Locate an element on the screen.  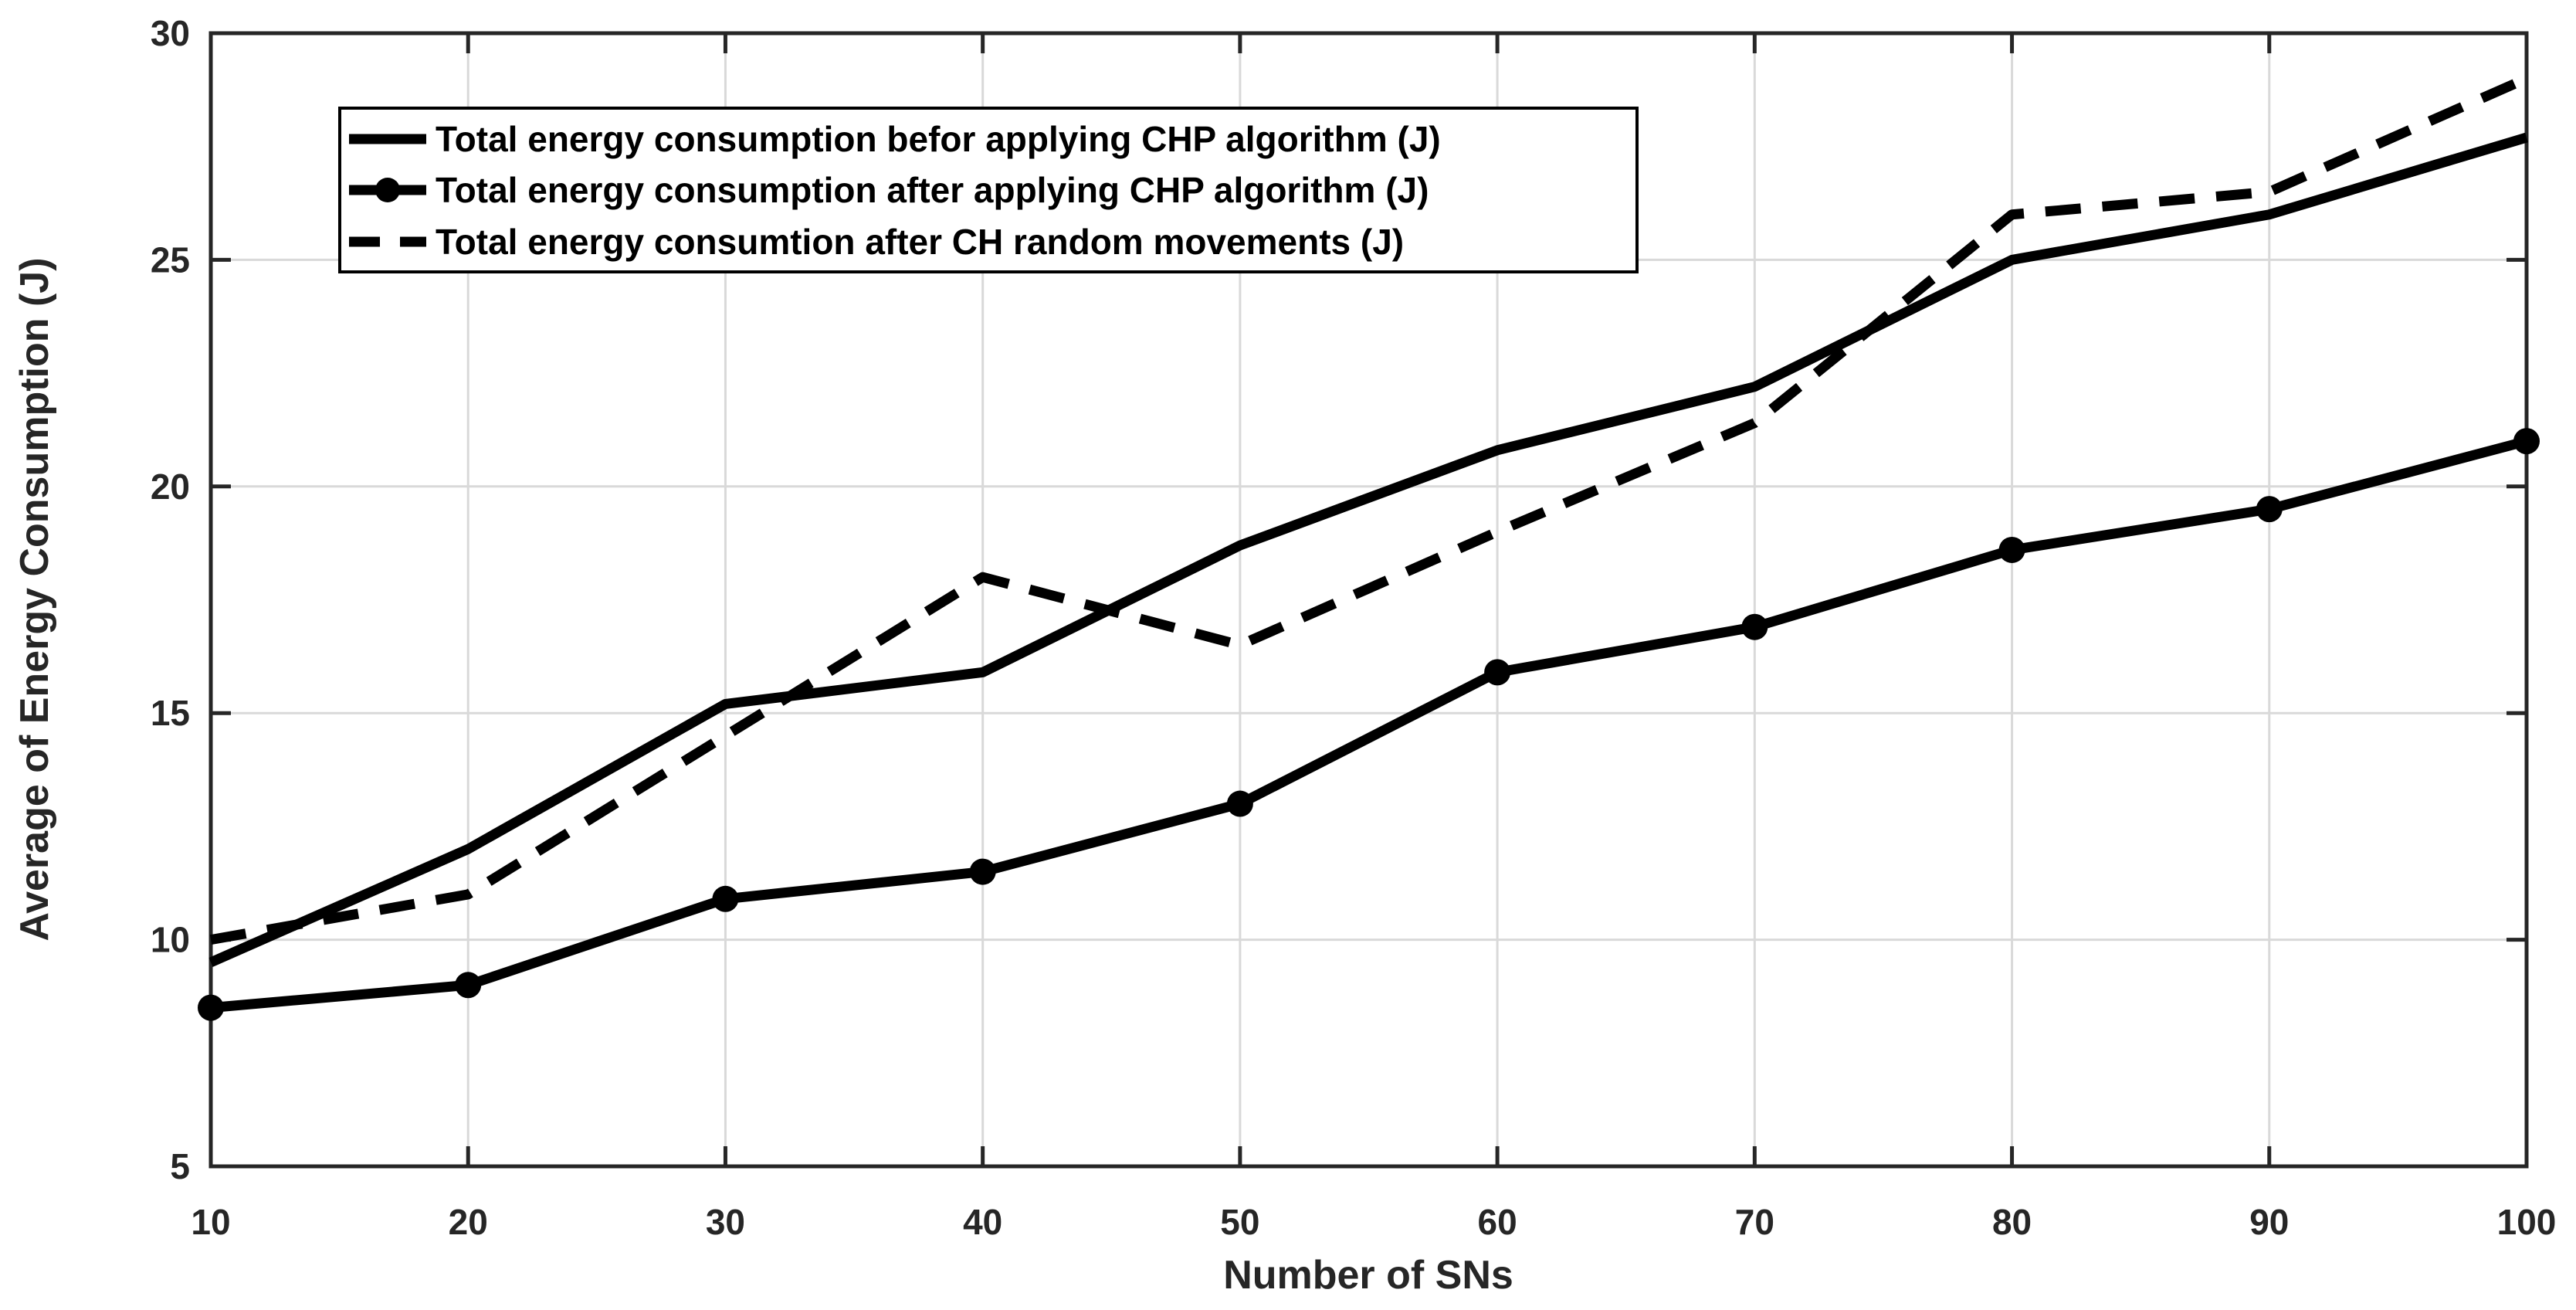
y-tick-label: 10 is located at coordinates (170, 940).